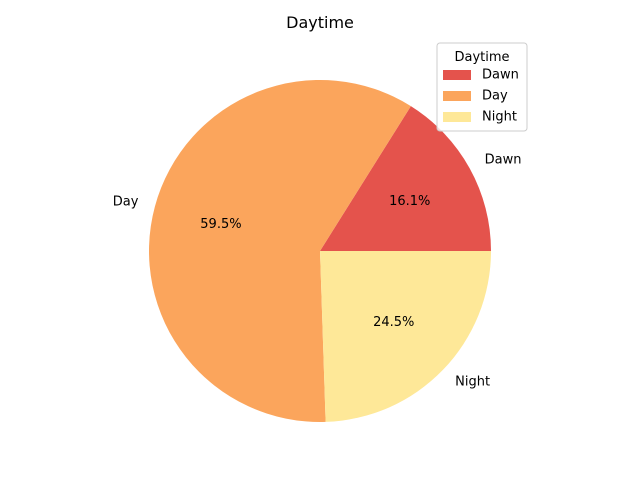  What do you see at coordinates (495, 96) in the screenshot?
I see `legend-label-day: Day` at bounding box center [495, 96].